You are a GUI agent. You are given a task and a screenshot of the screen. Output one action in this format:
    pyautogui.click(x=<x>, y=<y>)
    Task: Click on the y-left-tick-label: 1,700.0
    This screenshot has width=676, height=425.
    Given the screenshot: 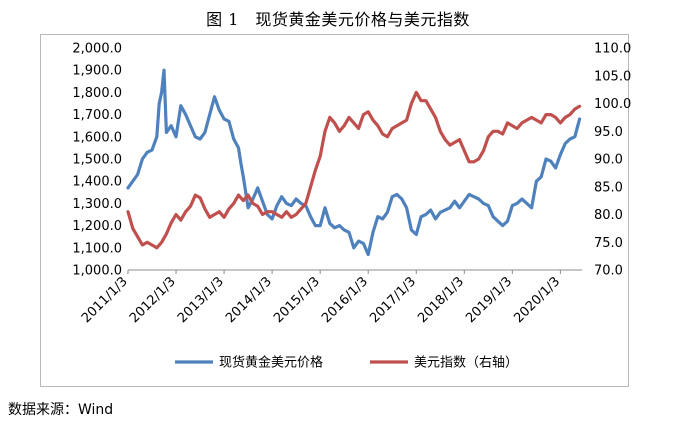 What is the action you would take?
    pyautogui.click(x=97, y=115)
    